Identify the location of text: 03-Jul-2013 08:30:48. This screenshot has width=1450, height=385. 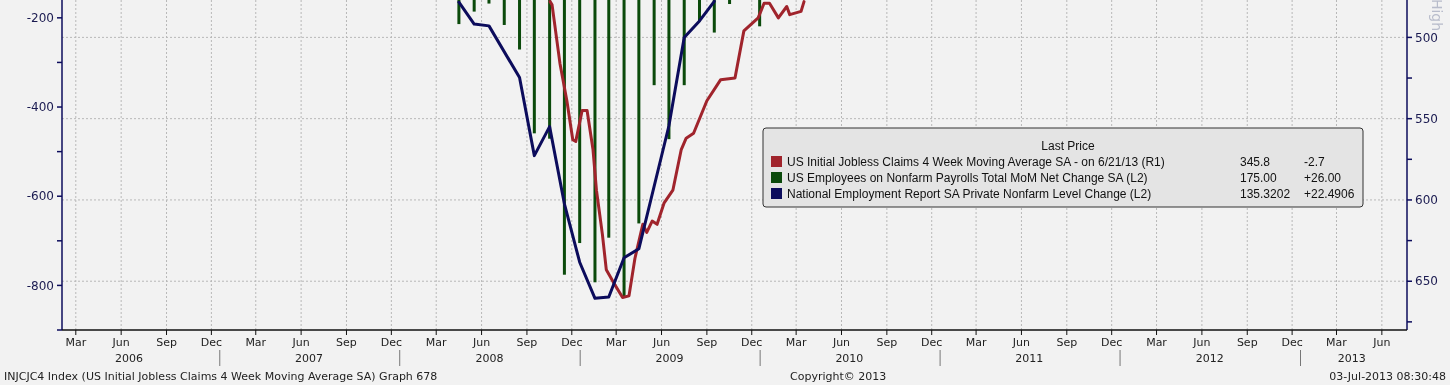
(1387, 376).